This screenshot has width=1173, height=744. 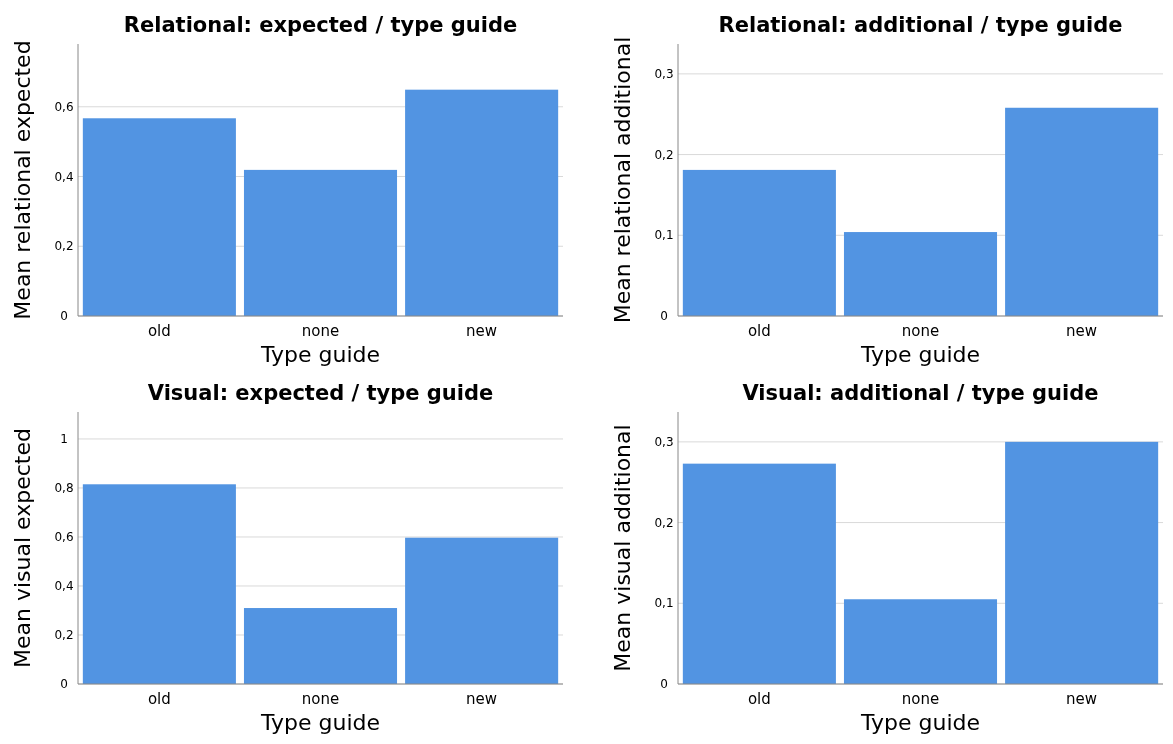 I want to click on y-tick-label: 0,8, so click(x=64, y=488).